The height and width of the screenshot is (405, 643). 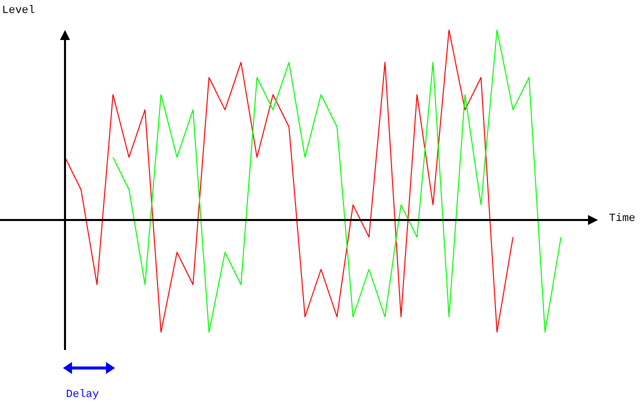 What do you see at coordinates (19, 11) in the screenshot?
I see `y-axis-title: Level` at bounding box center [19, 11].